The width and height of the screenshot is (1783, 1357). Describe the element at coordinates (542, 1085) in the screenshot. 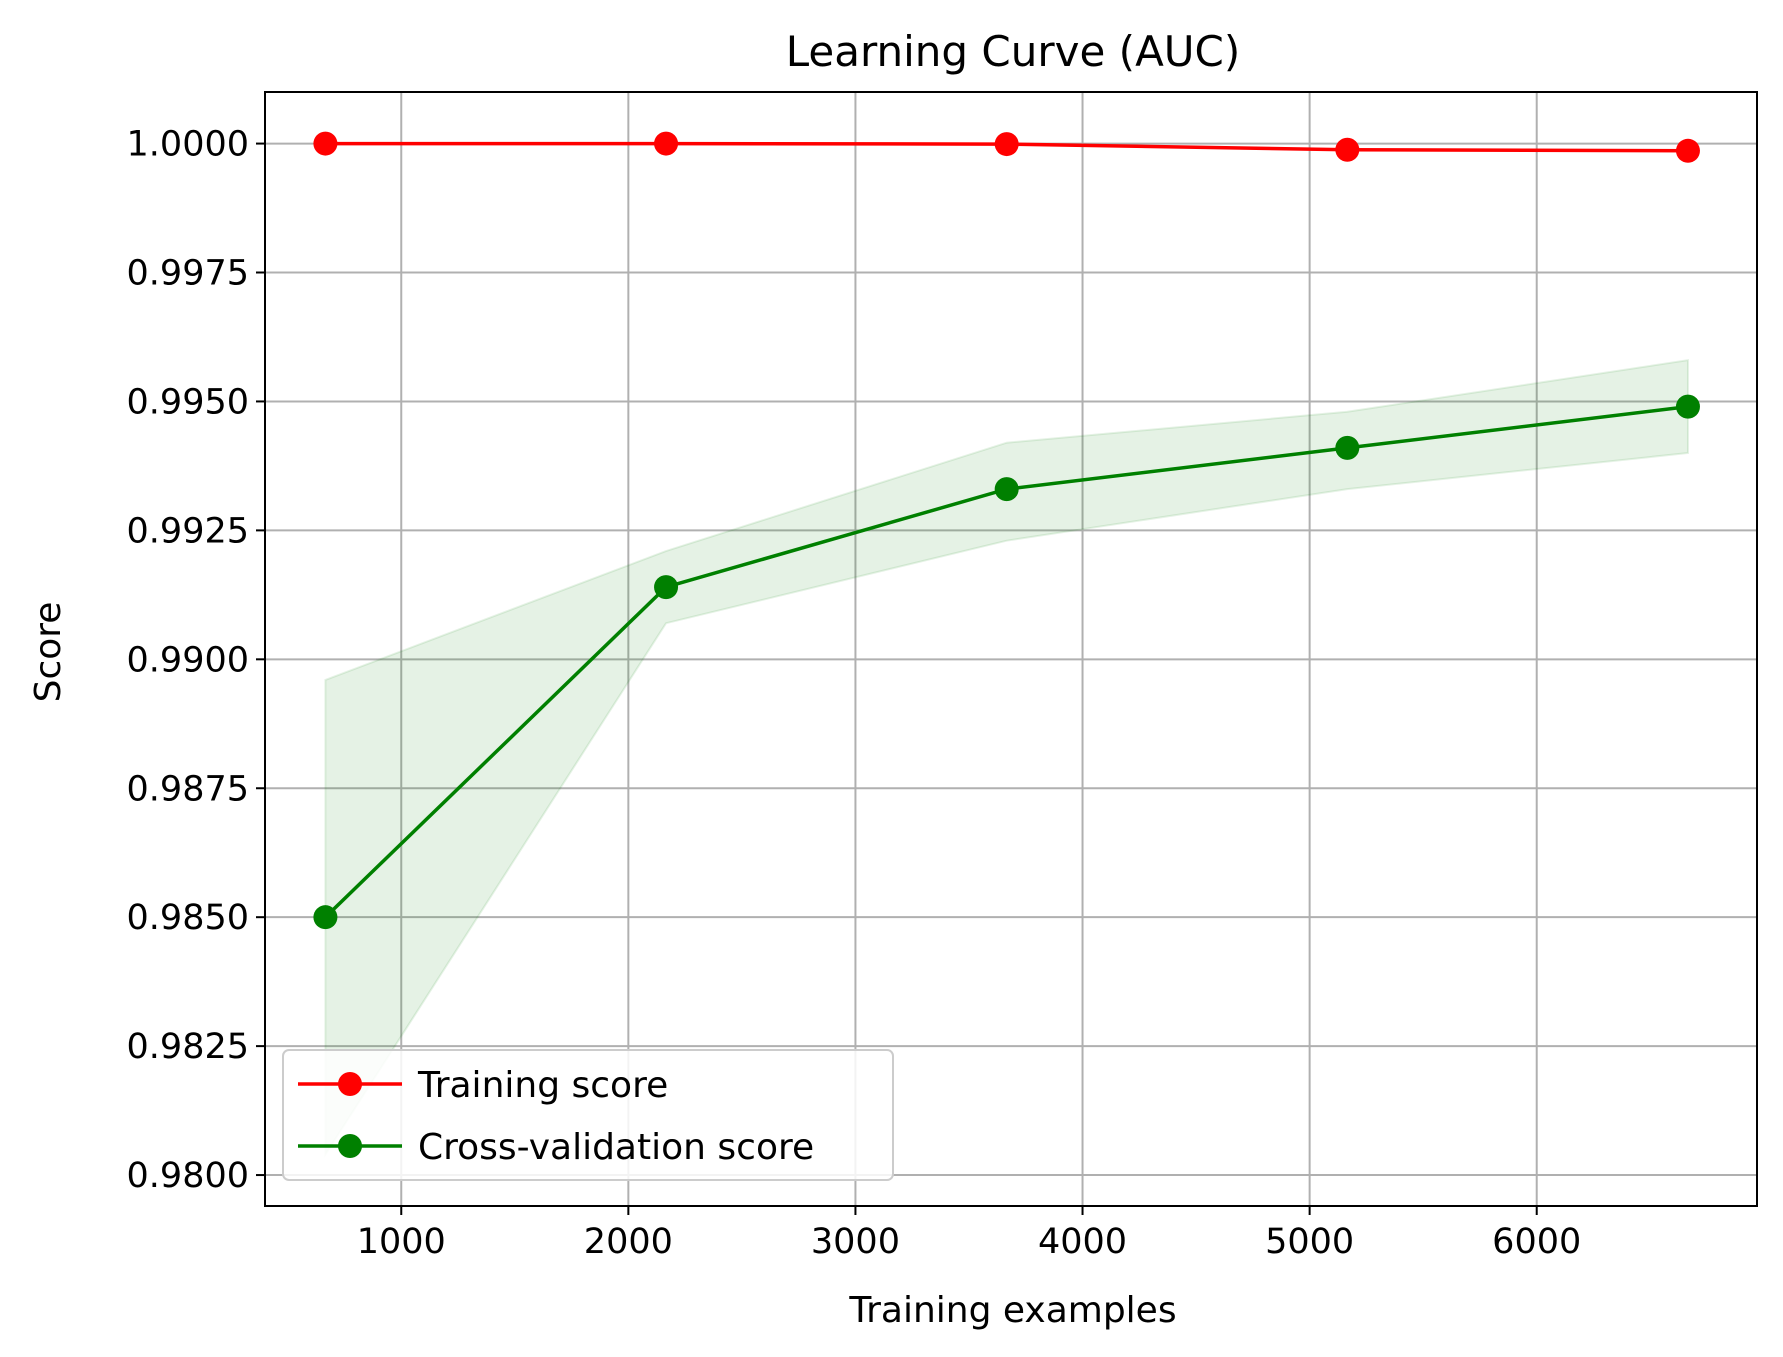

I see `legend-label-training: Training score` at that location.